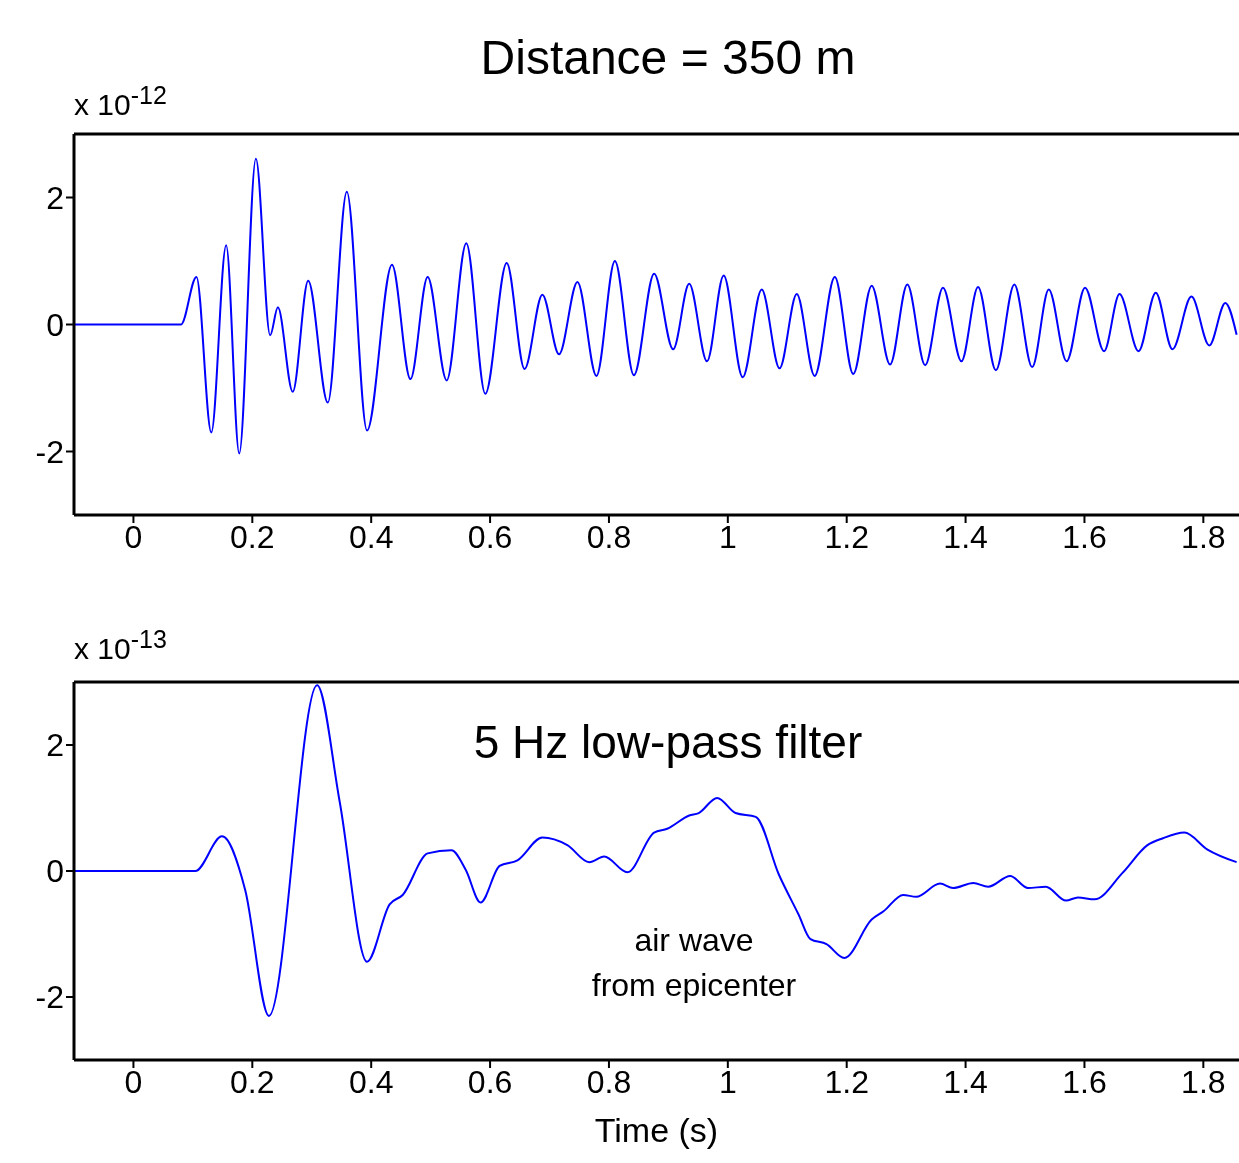 The image size is (1239, 1163). Describe the element at coordinates (120, 101) in the screenshot. I see `text: x 10$^{-12}$` at that location.